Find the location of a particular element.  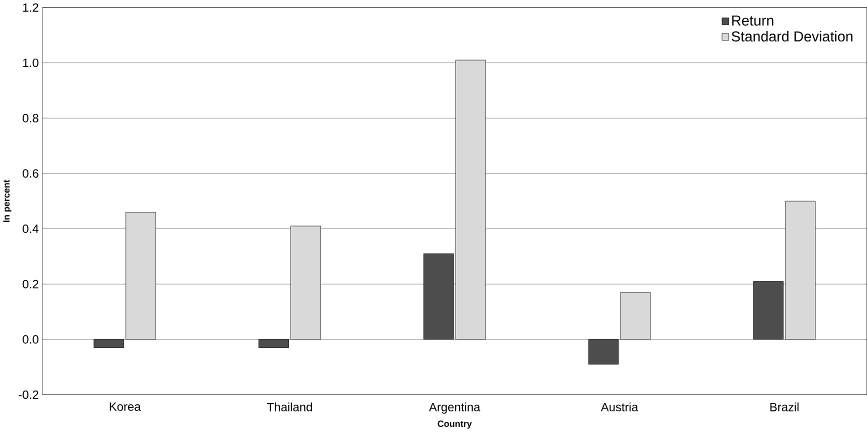

y-tick-label: 0.6 is located at coordinates (30, 173).